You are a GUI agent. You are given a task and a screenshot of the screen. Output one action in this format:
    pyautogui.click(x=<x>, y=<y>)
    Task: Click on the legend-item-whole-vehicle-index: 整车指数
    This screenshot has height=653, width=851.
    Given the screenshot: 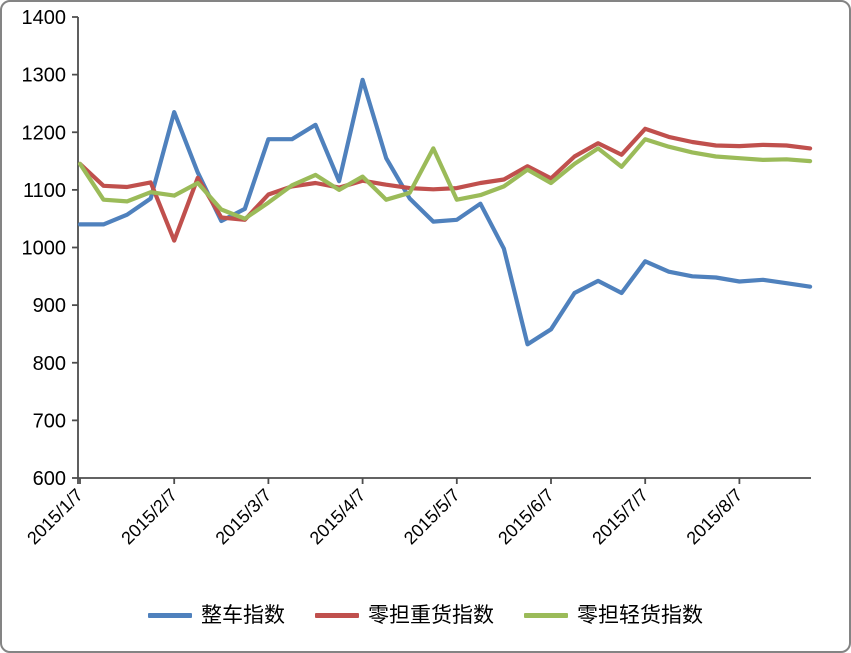 What is the action you would take?
    pyautogui.click(x=216, y=615)
    